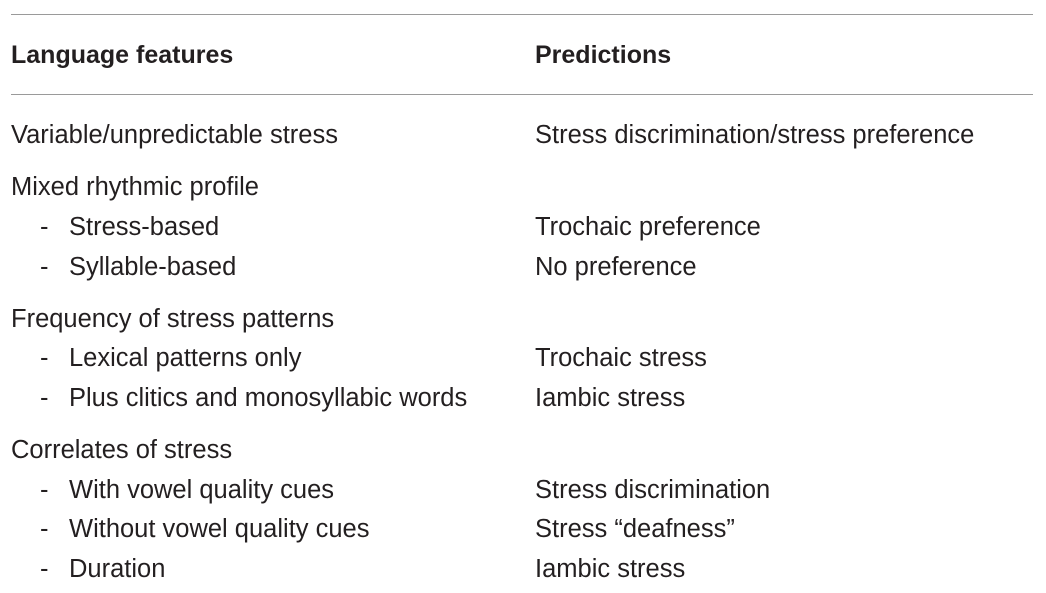 This screenshot has height=593, width=1046. Describe the element at coordinates (653, 490) in the screenshot. I see `prediction-cell: Stress discrimination` at that location.